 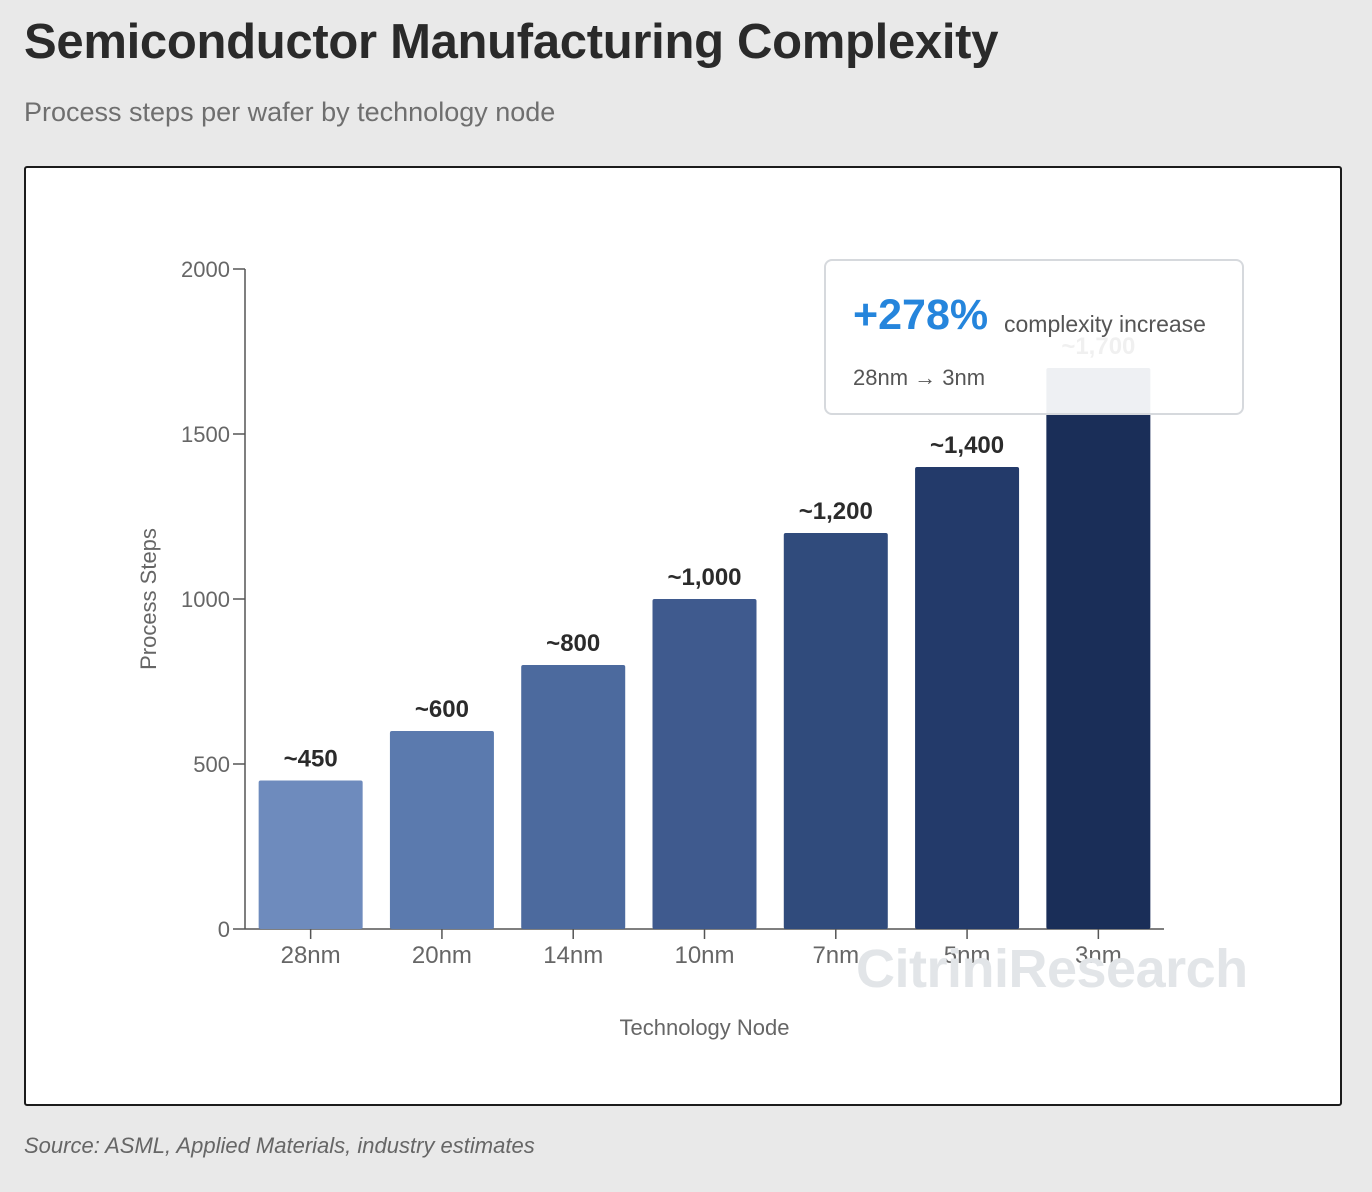 What do you see at coordinates (311, 759) in the screenshot?
I see `data-label-28nm: ~450` at bounding box center [311, 759].